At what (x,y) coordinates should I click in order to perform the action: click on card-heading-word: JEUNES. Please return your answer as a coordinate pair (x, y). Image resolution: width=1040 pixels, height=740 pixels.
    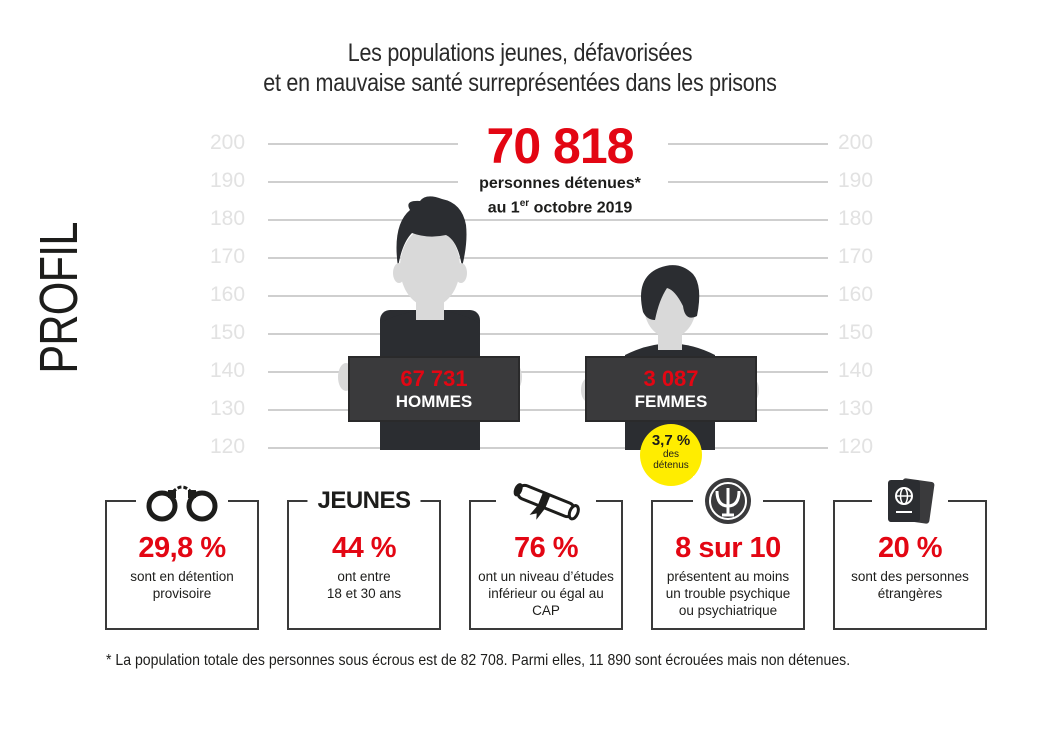
    Looking at the image, I should click on (364, 500).